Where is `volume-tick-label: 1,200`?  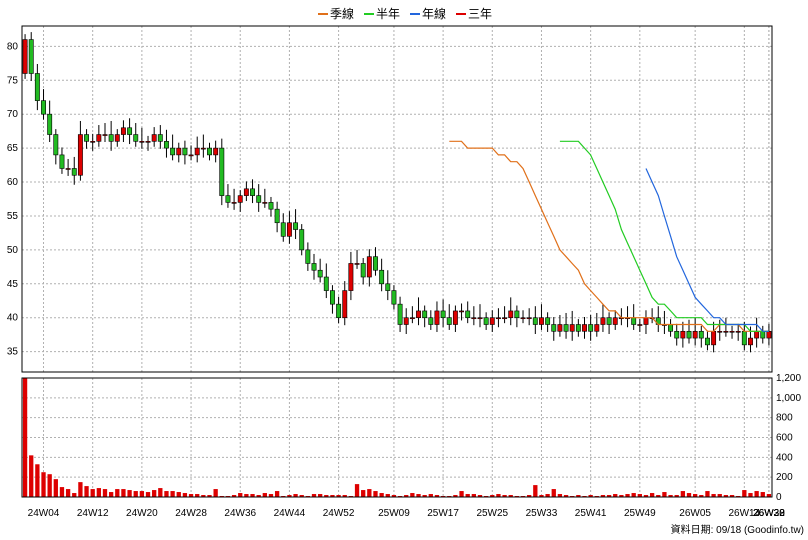
volume-tick-label: 1,200 is located at coordinates (788, 378).